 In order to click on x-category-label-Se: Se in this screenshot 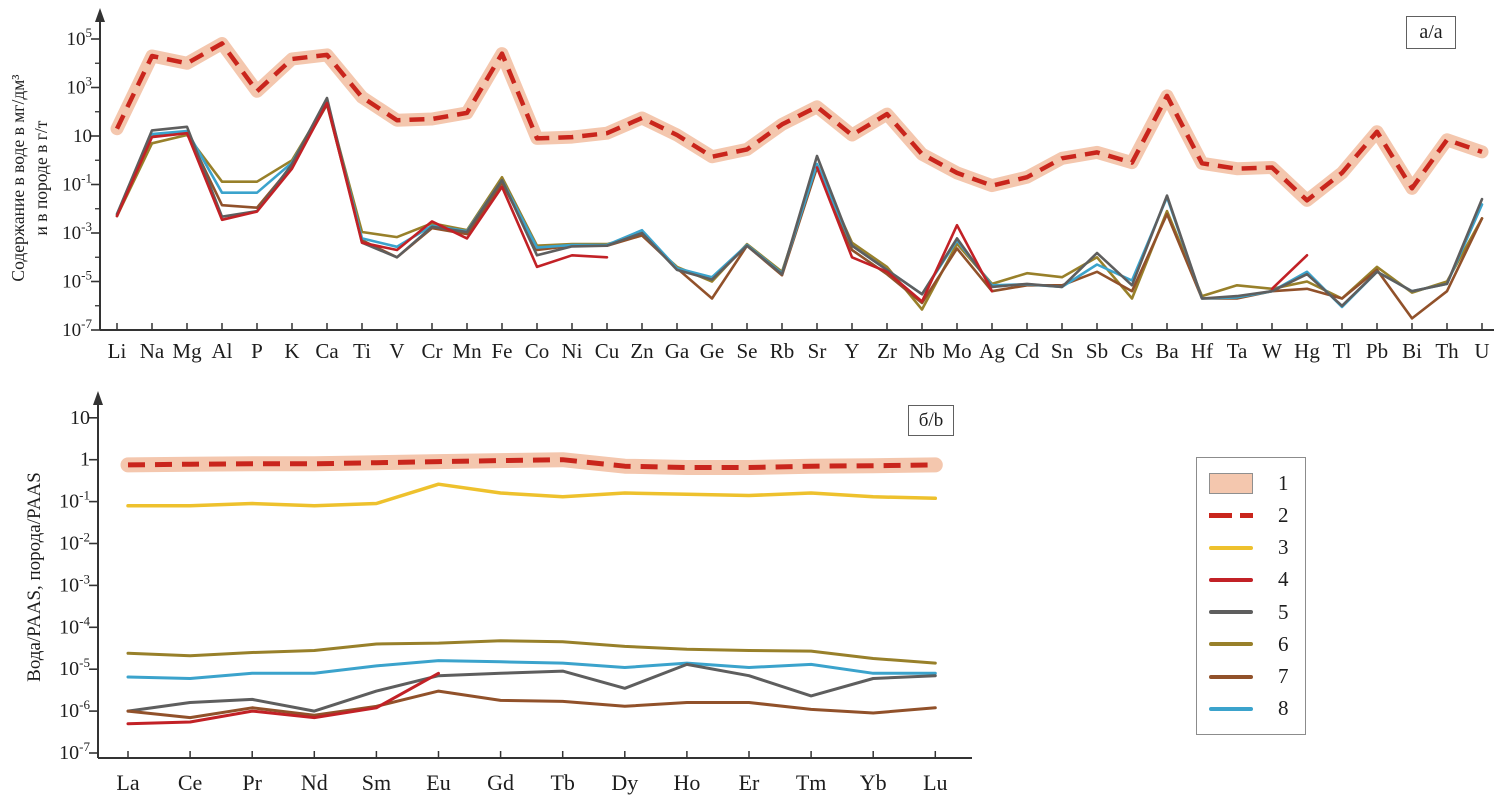, I will do `click(747, 351)`.